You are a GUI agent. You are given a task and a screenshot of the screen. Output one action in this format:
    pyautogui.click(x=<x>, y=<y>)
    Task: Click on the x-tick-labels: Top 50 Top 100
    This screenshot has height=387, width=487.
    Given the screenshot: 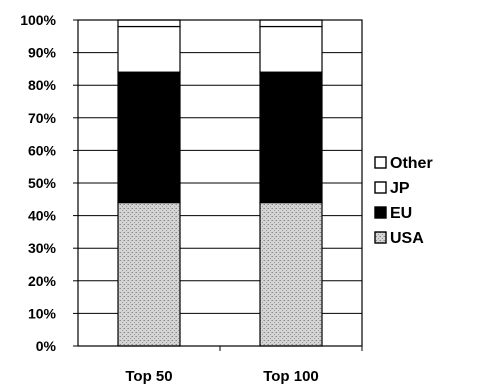 What is the action you would take?
    pyautogui.click(x=221, y=376)
    